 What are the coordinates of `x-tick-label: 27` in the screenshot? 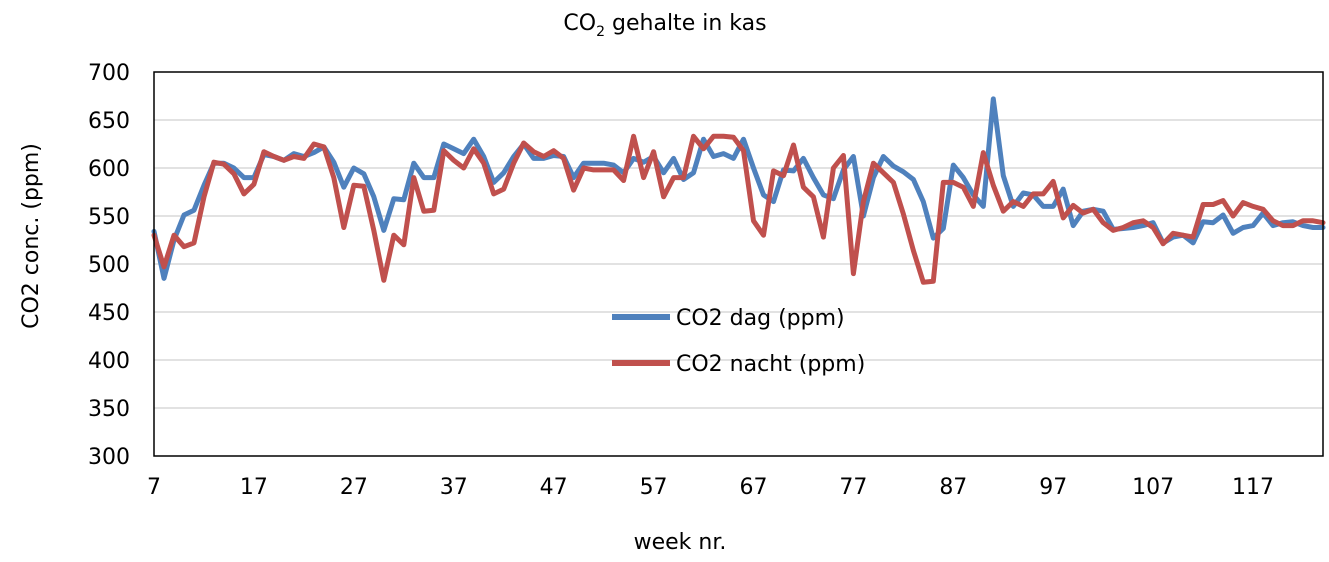 It's located at (354, 487).